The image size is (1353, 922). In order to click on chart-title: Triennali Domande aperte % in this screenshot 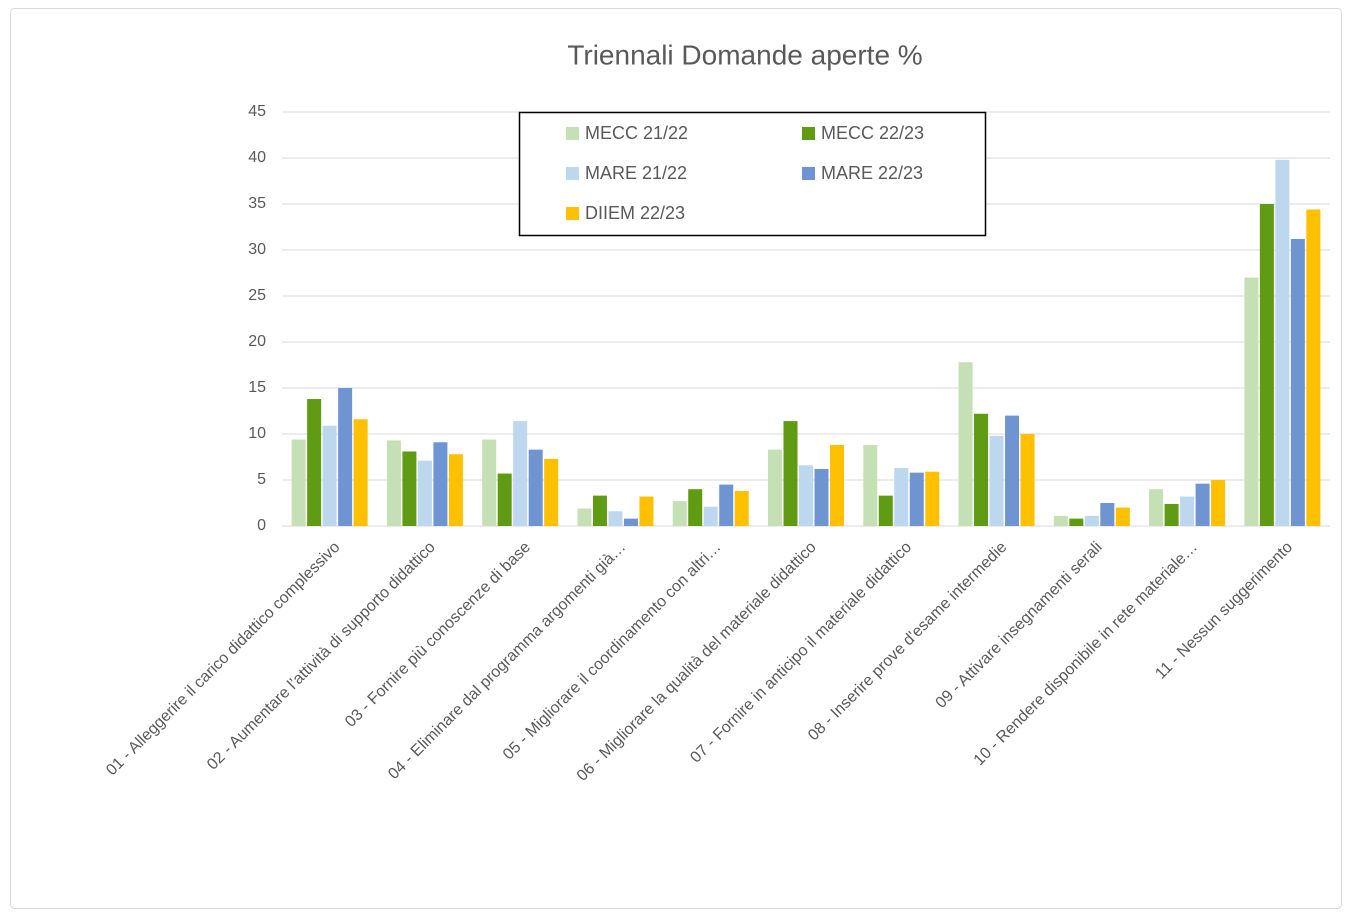, I will do `click(744, 54)`.